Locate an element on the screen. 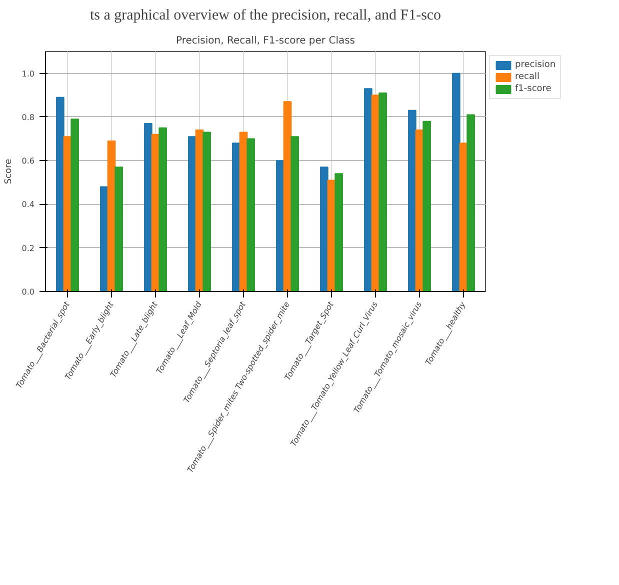  chart-title: Precision, Recall, F1-score per Class is located at coordinates (266, 41).